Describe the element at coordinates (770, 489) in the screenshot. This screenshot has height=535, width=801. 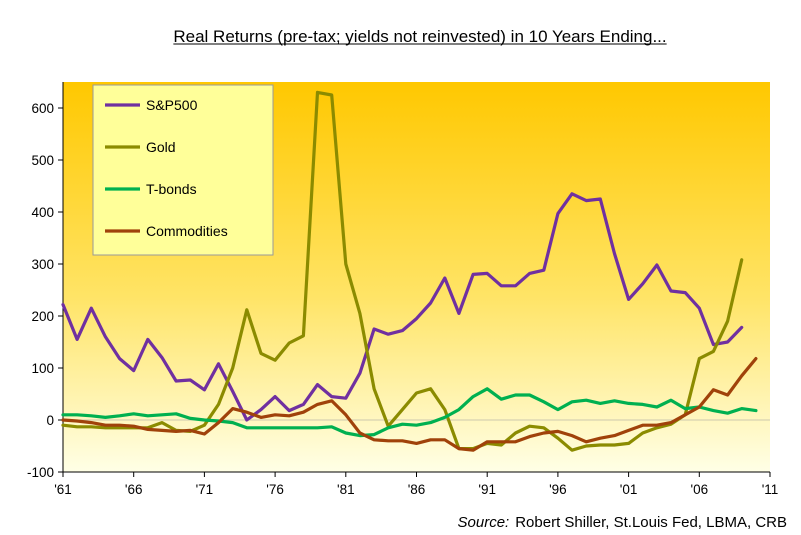
I see `x-tick-label: '11` at that location.